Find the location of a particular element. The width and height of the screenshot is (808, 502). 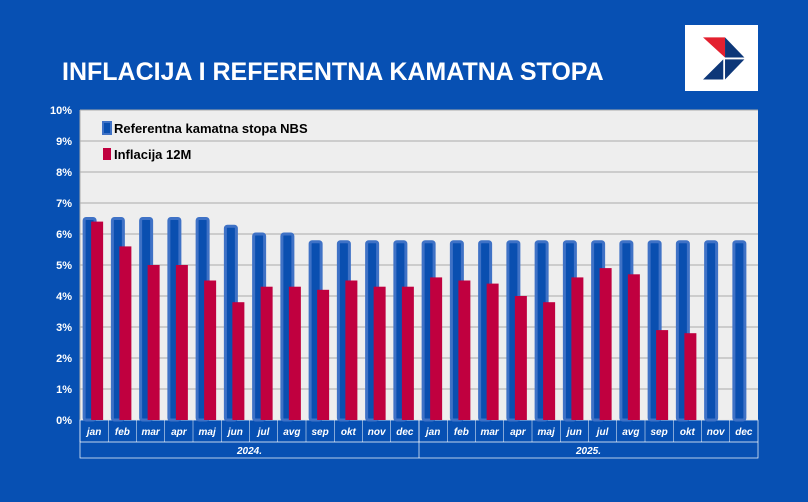

y-tick-label: 10% is located at coordinates (61, 111).